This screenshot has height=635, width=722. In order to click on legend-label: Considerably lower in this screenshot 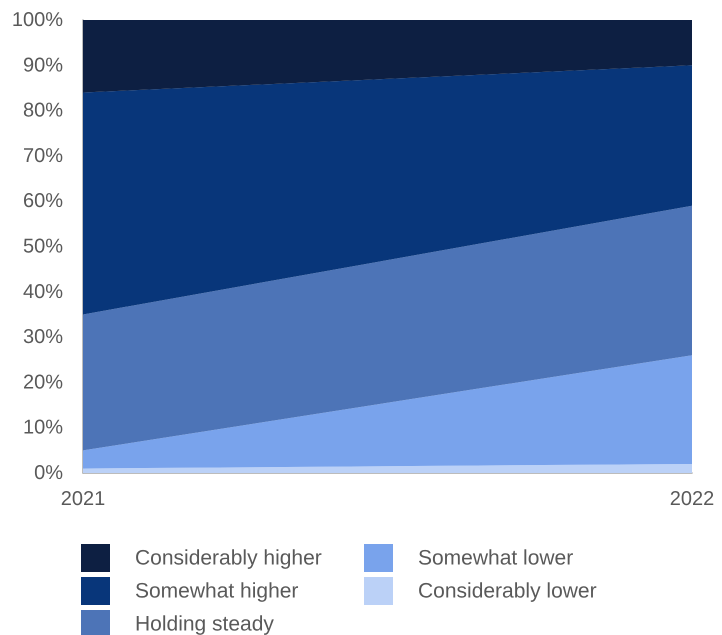, I will do `click(507, 591)`.